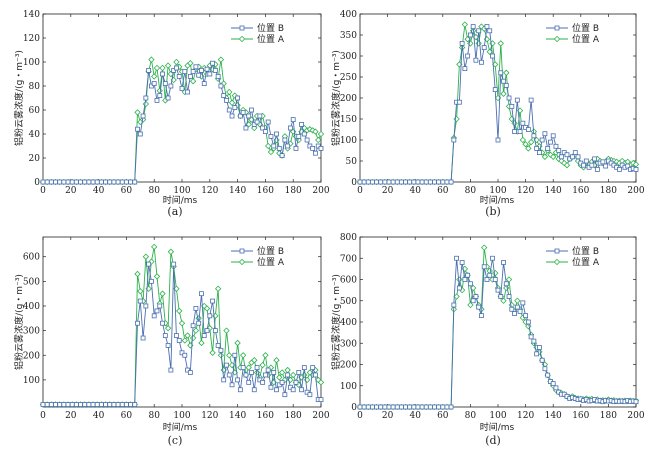 The width and height of the screenshot is (668, 454). Describe the element at coordinates (180, 200) in the screenshot. I see `x-axis-label: 时间/ms` at that location.